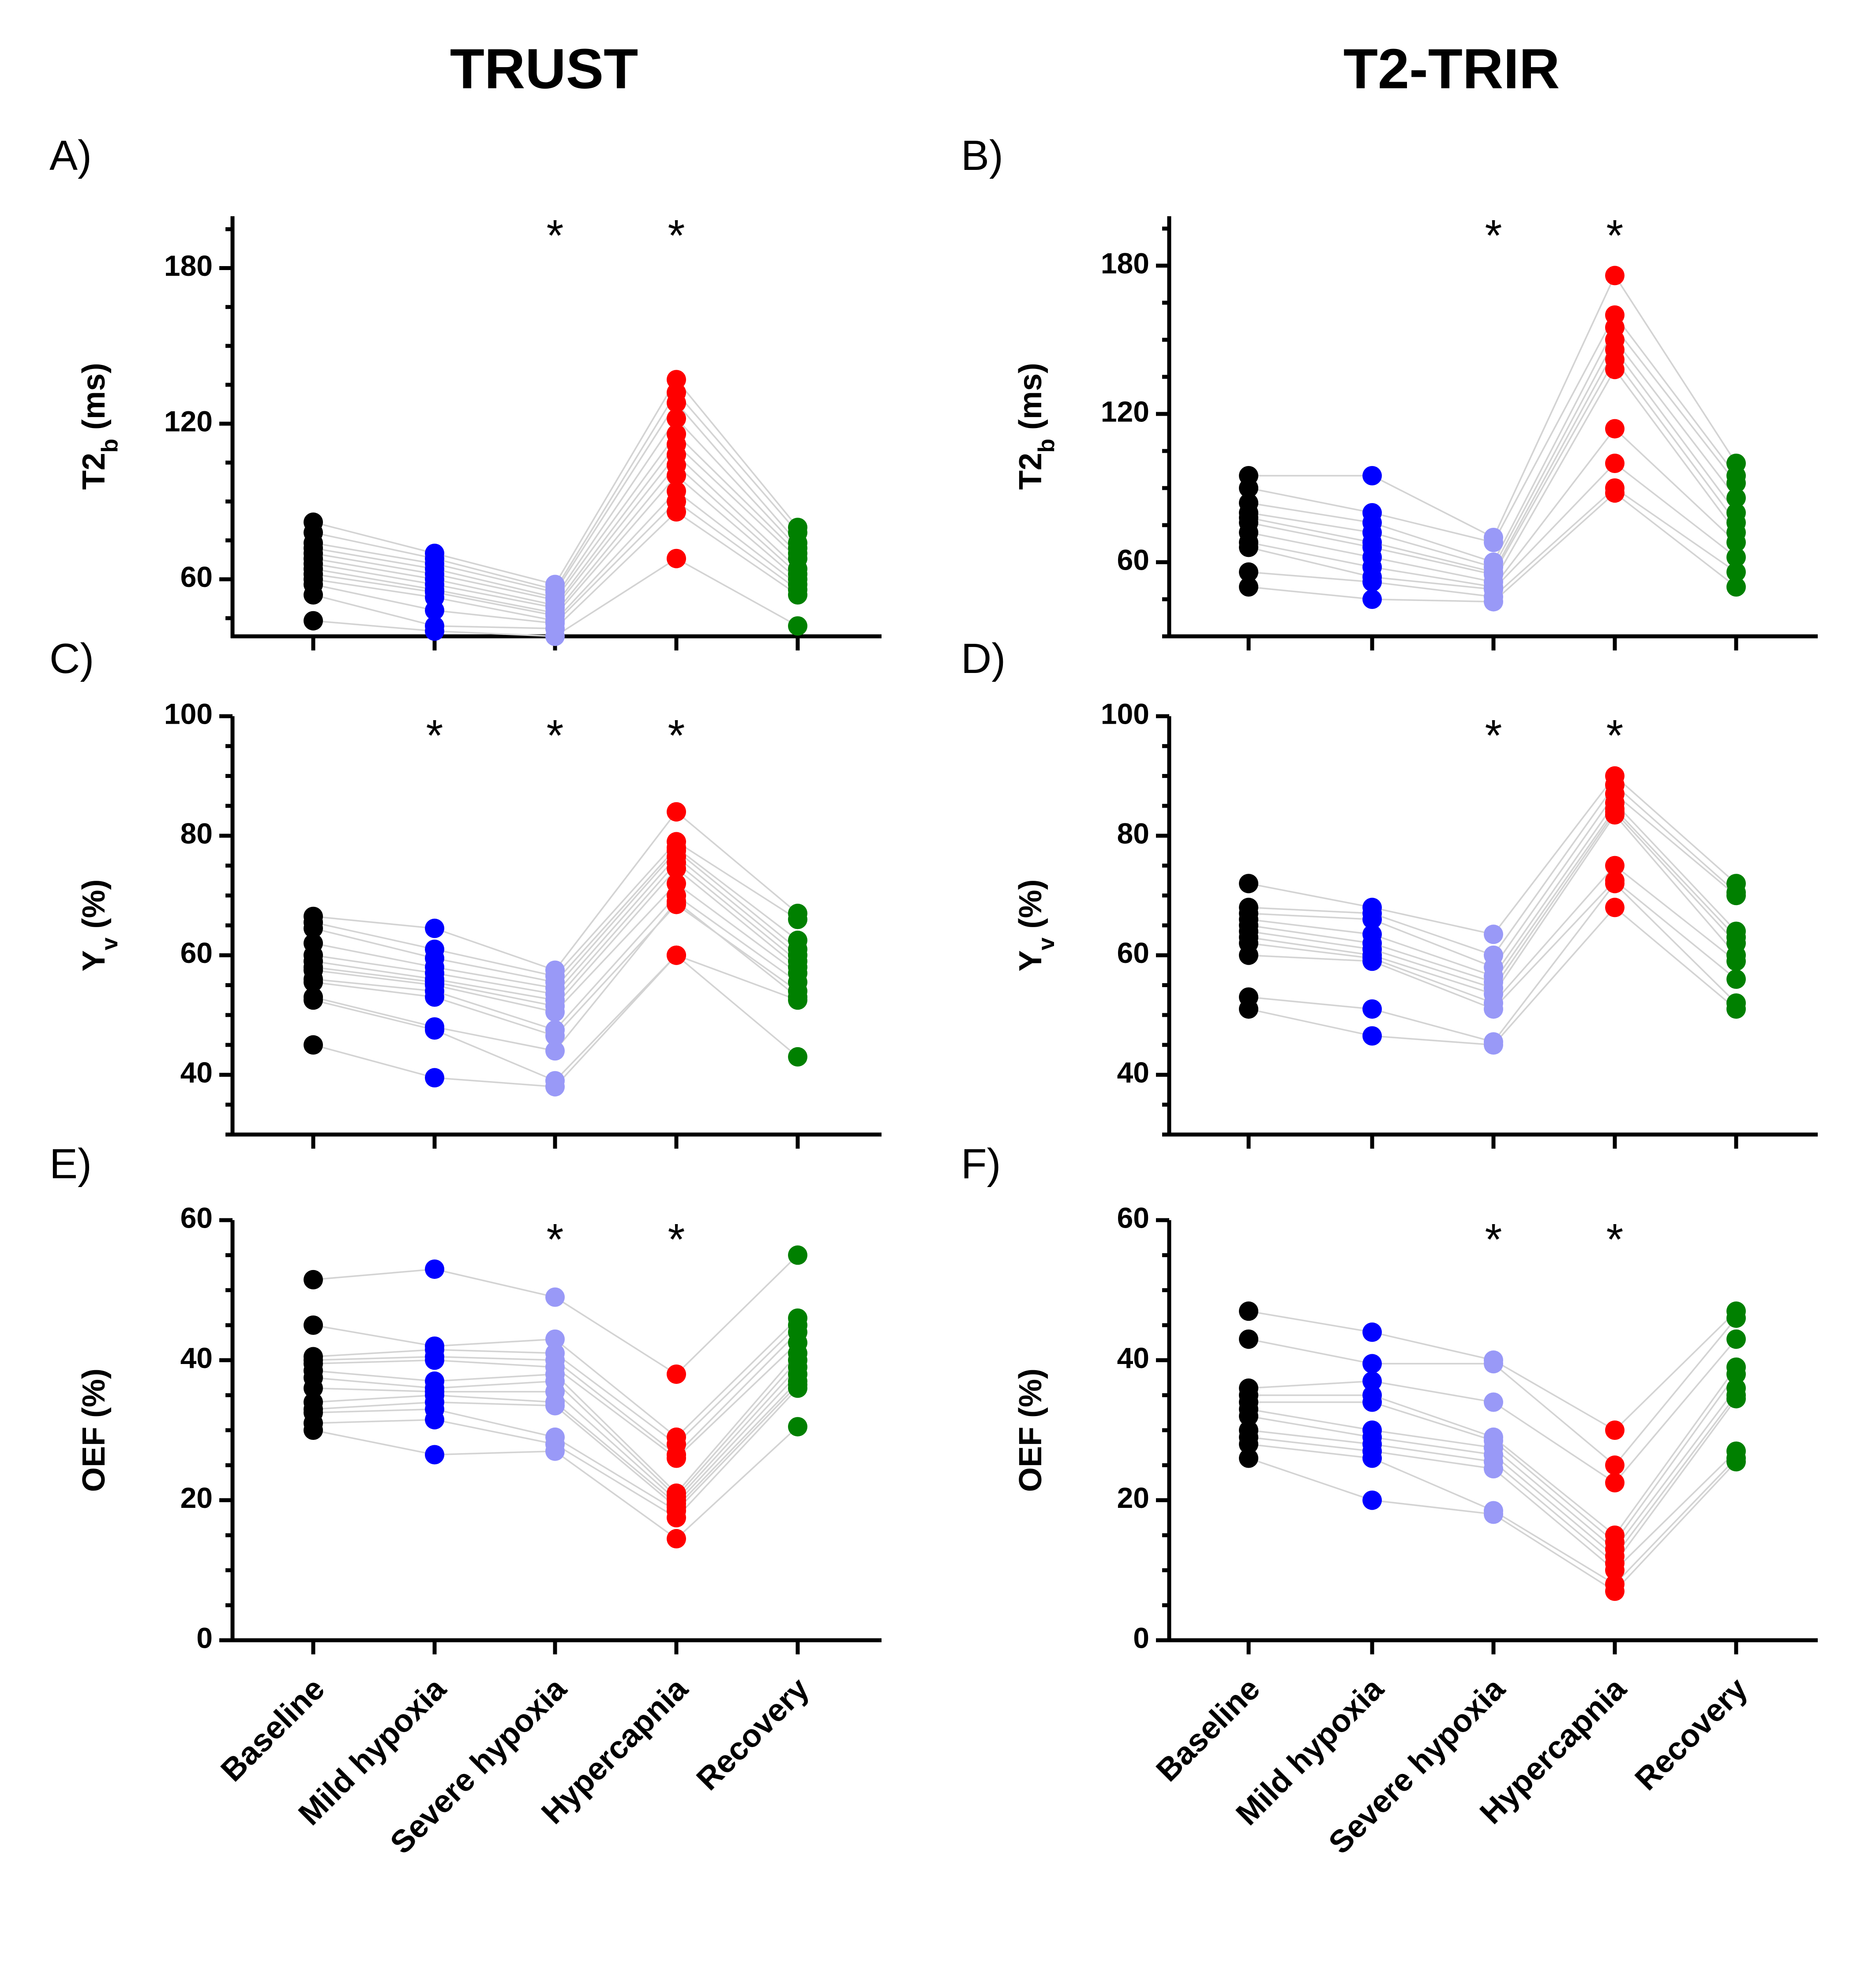 The image size is (1876, 1969). Describe the element at coordinates (466, 391) in the screenshot. I see `panel-a: A) 60 120 180 T2b (ms) * *` at that location.